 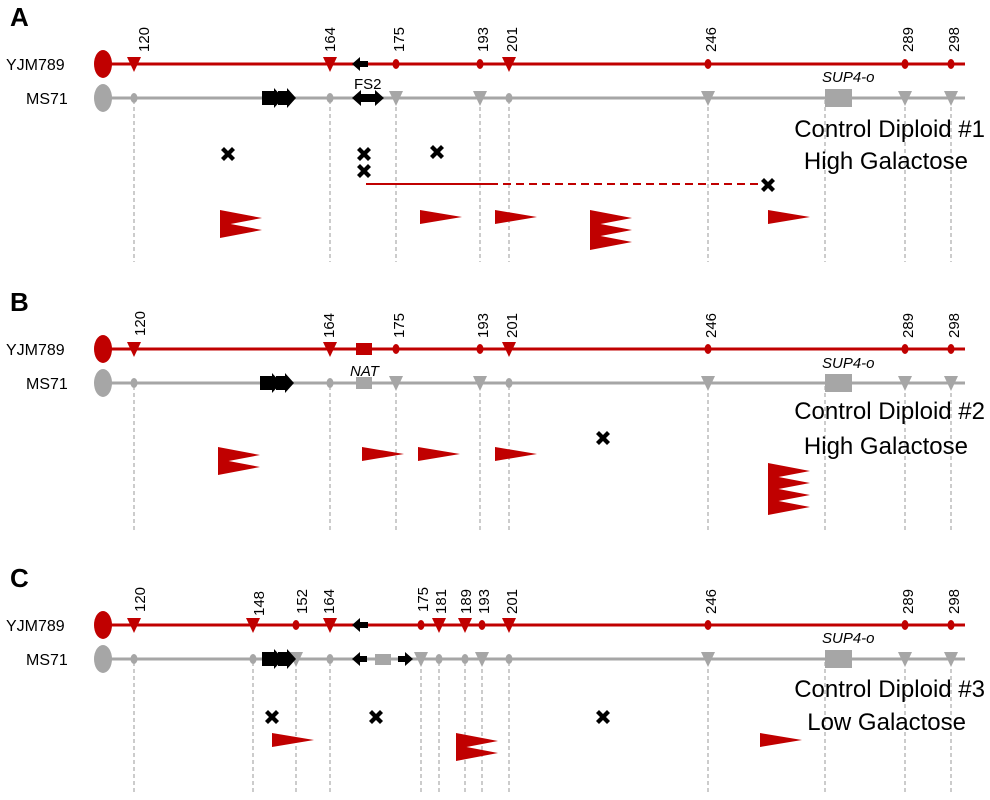 What do you see at coordinates (19, 578) in the screenshot?
I see `panel-letter: C` at bounding box center [19, 578].